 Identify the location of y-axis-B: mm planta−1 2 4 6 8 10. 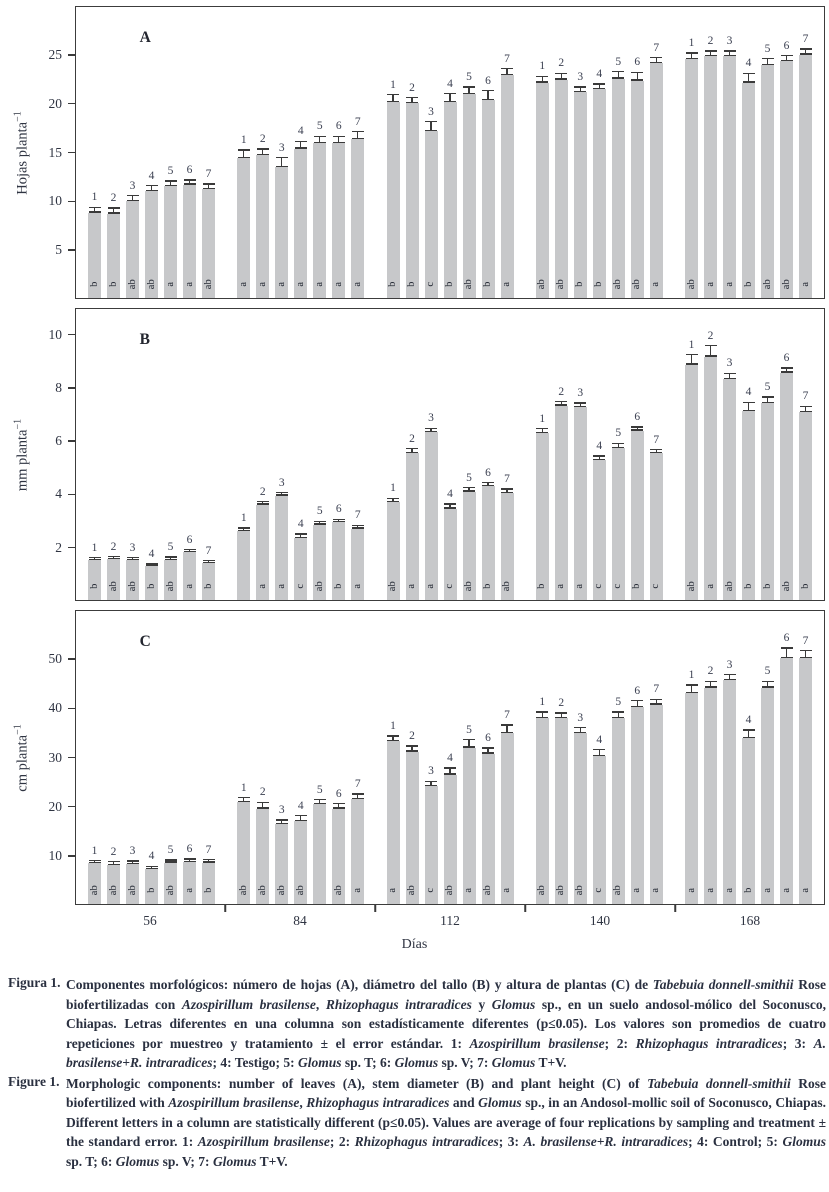
(37, 454).